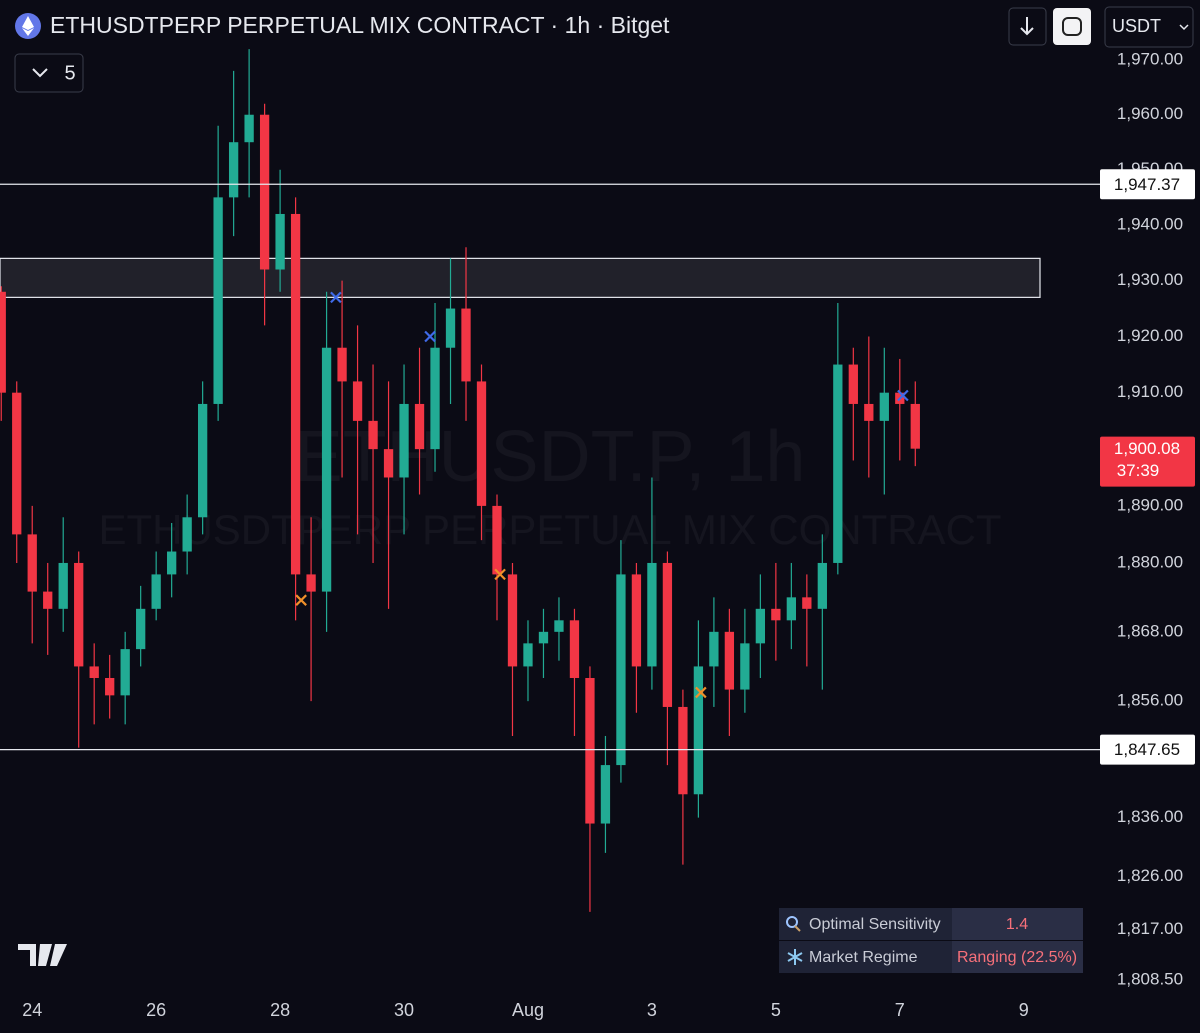 The height and width of the screenshot is (1033, 1200). Describe the element at coordinates (797, 928) in the screenshot. I see `search-icon-handle` at that location.